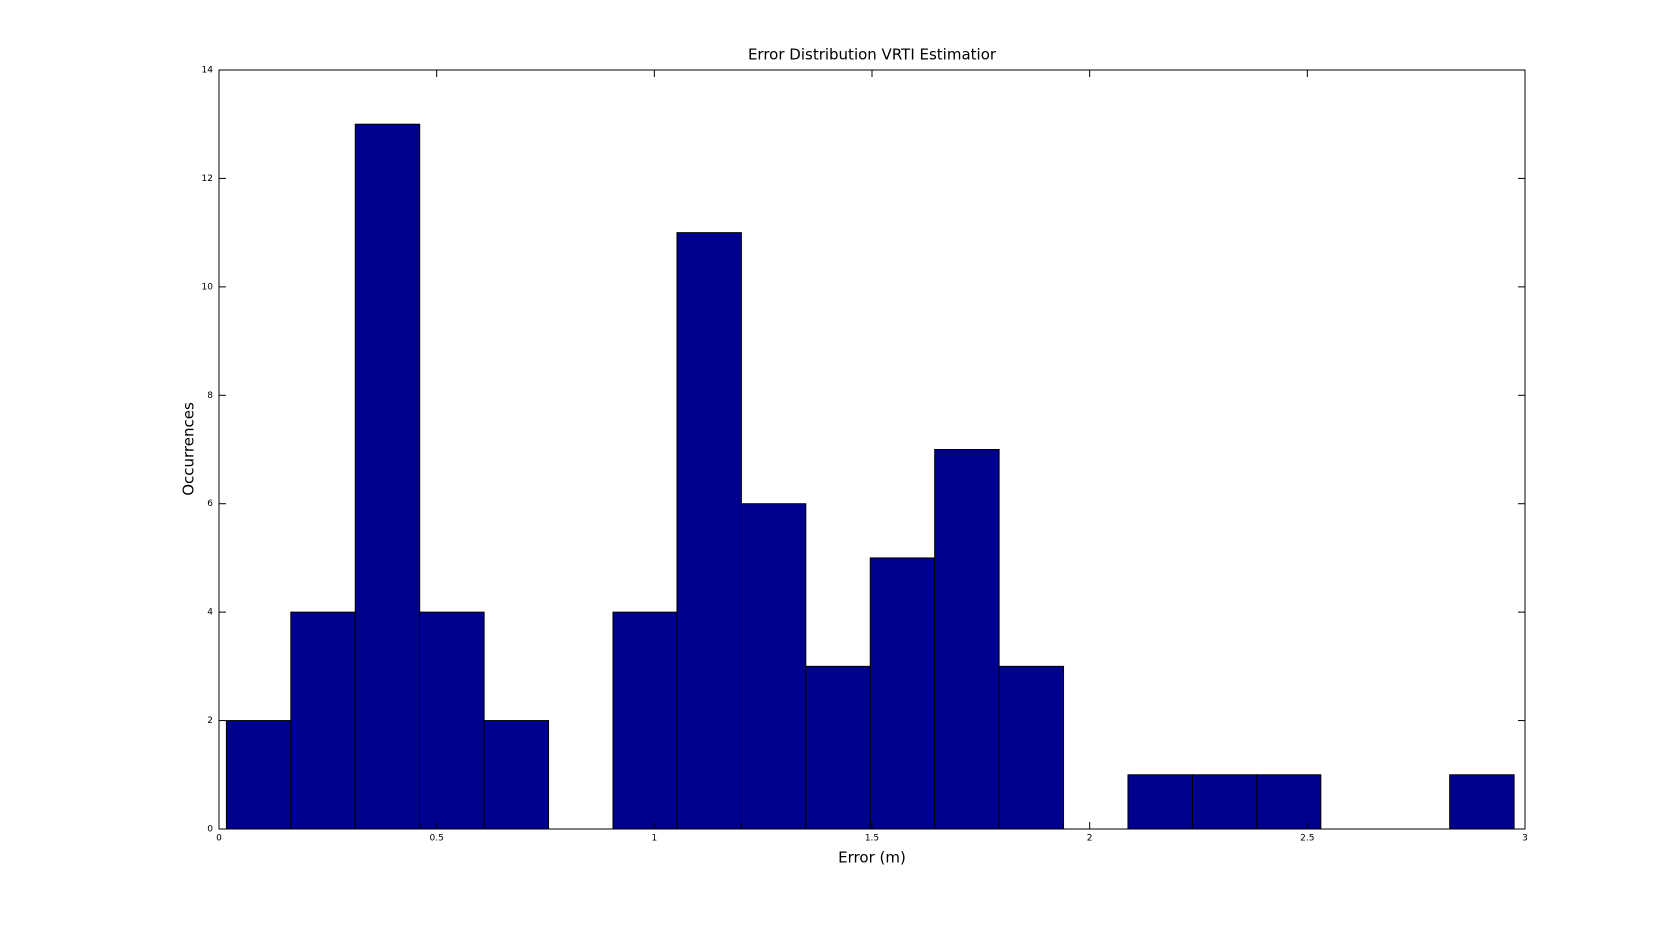 Image resolution: width=1677 pixels, height=927 pixels. I want to click on y-tick-label: 10, so click(208, 287).